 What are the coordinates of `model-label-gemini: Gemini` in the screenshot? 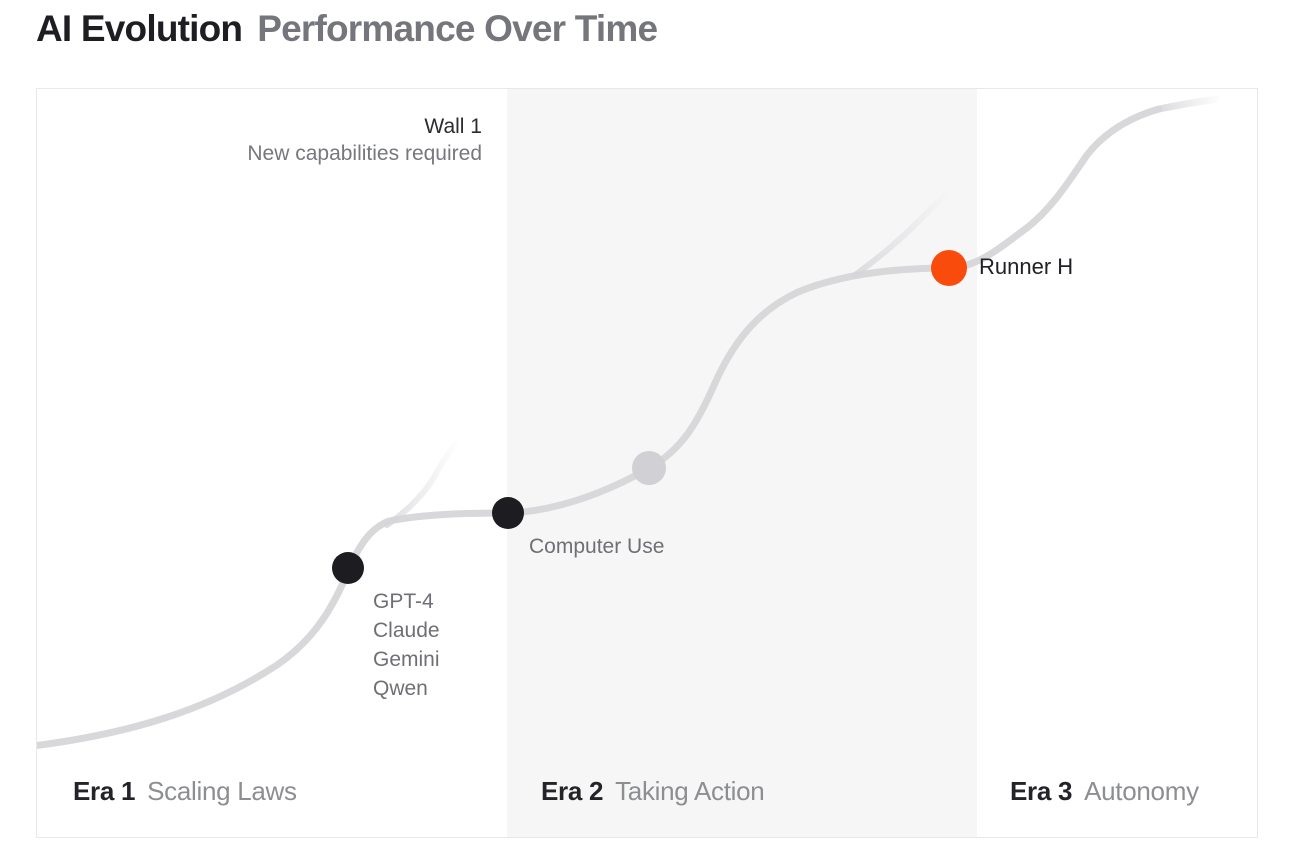 It's located at (406, 659).